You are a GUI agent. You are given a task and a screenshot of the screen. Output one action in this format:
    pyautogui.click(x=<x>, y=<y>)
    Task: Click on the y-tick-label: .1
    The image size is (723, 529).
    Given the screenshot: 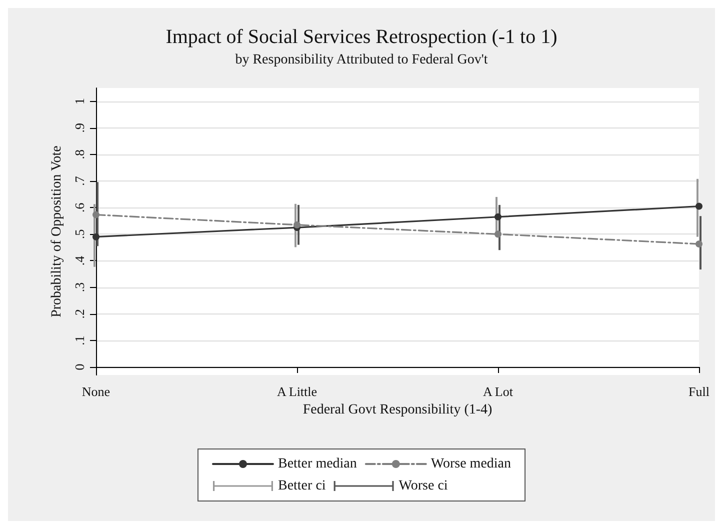 What is the action you would take?
    pyautogui.click(x=79, y=341)
    